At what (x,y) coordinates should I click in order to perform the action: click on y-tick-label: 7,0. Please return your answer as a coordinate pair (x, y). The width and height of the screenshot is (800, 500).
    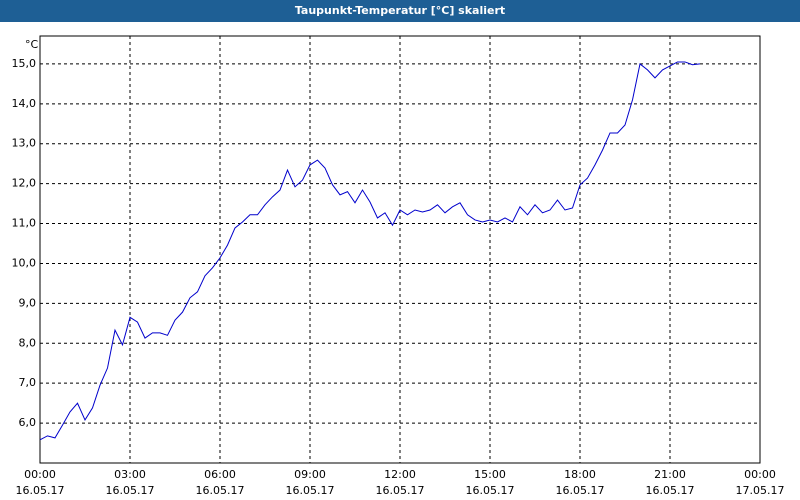
    Looking at the image, I should click on (28, 382).